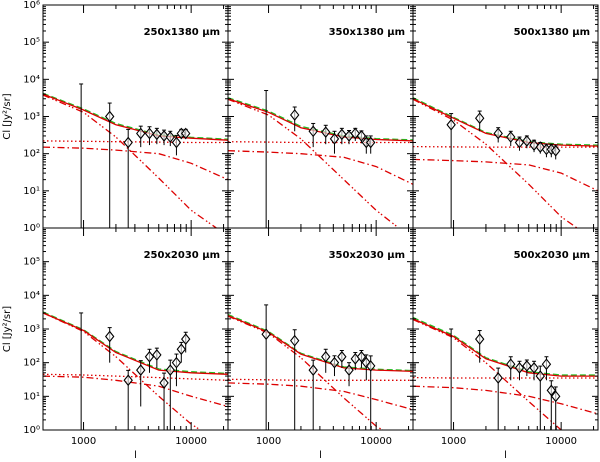  I want to click on panel-frame, so click(505, 329).